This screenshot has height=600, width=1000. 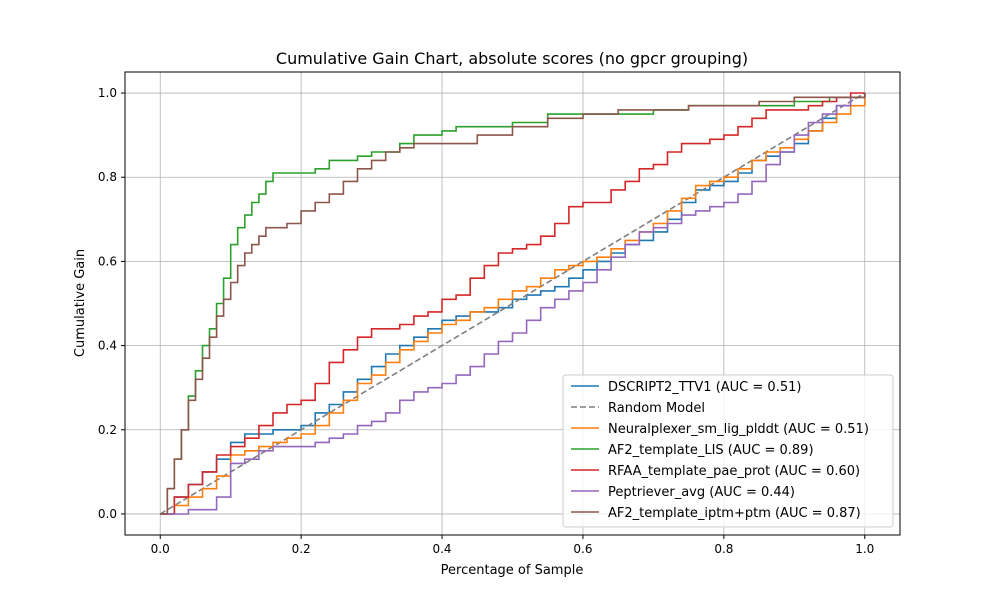 What do you see at coordinates (734, 513) in the screenshot?
I see `legend-label-7: AF2_template_iptm+ptm (AUC = 0.87)` at bounding box center [734, 513].